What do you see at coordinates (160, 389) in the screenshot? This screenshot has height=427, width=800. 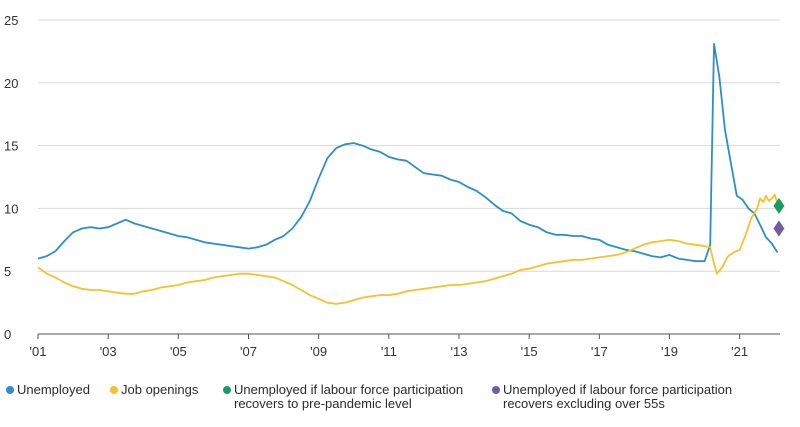 I see `legend-label-job-openings: Job openings` at bounding box center [160, 389].